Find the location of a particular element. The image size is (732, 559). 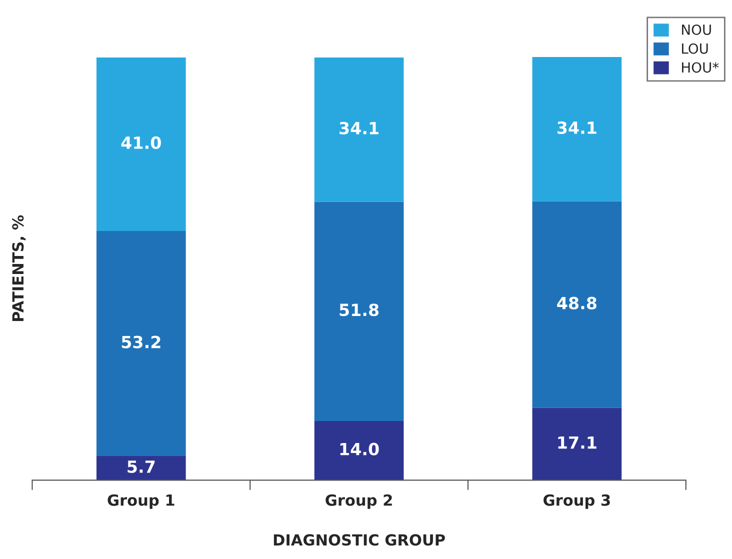

legend-label: LOU is located at coordinates (695, 48).